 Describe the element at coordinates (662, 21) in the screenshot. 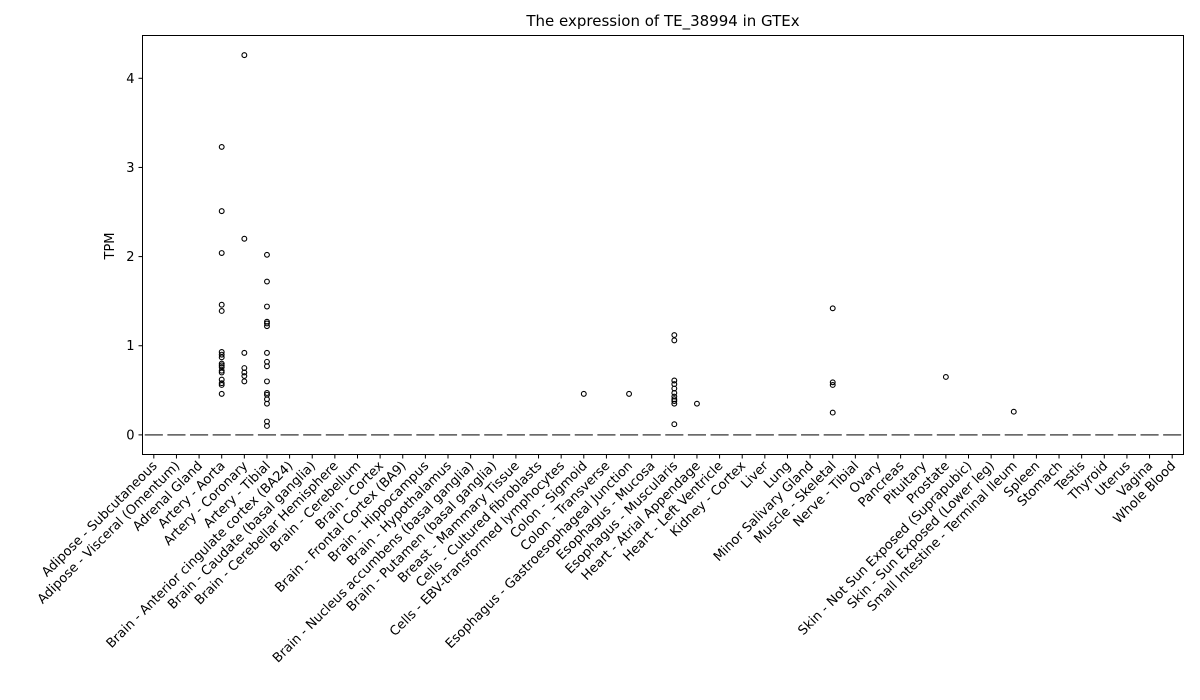

I see `chart-title: The expression of TE_38994 in GTEx` at that location.